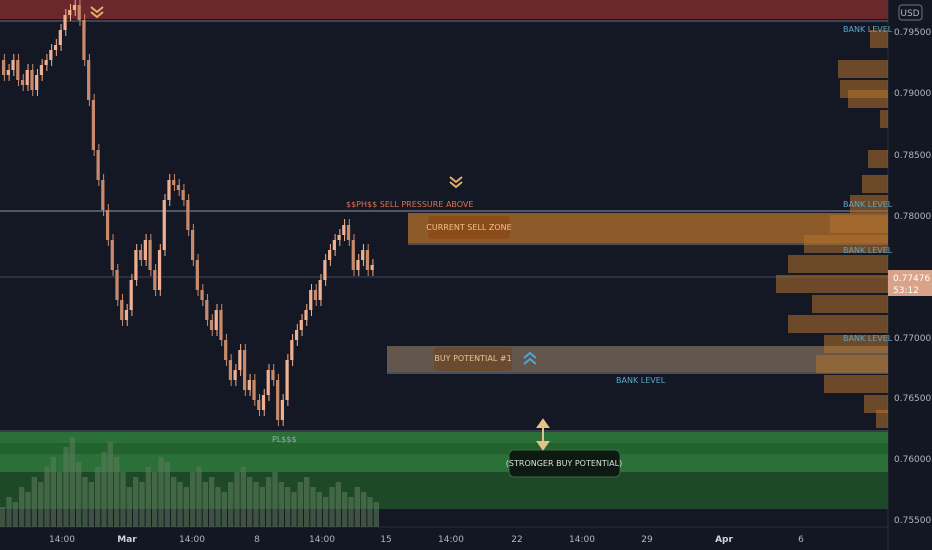  Describe the element at coordinates (912, 33) in the screenshot. I see `price-tick-label: 0.79500` at that location.